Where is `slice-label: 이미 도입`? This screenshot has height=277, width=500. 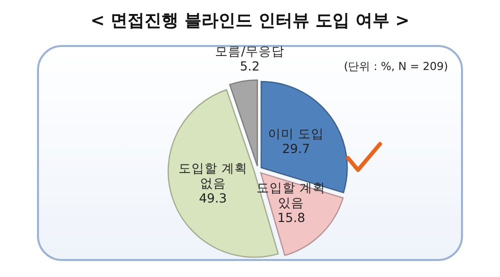
slice-label: 이미 도입 is located at coordinates (296, 133).